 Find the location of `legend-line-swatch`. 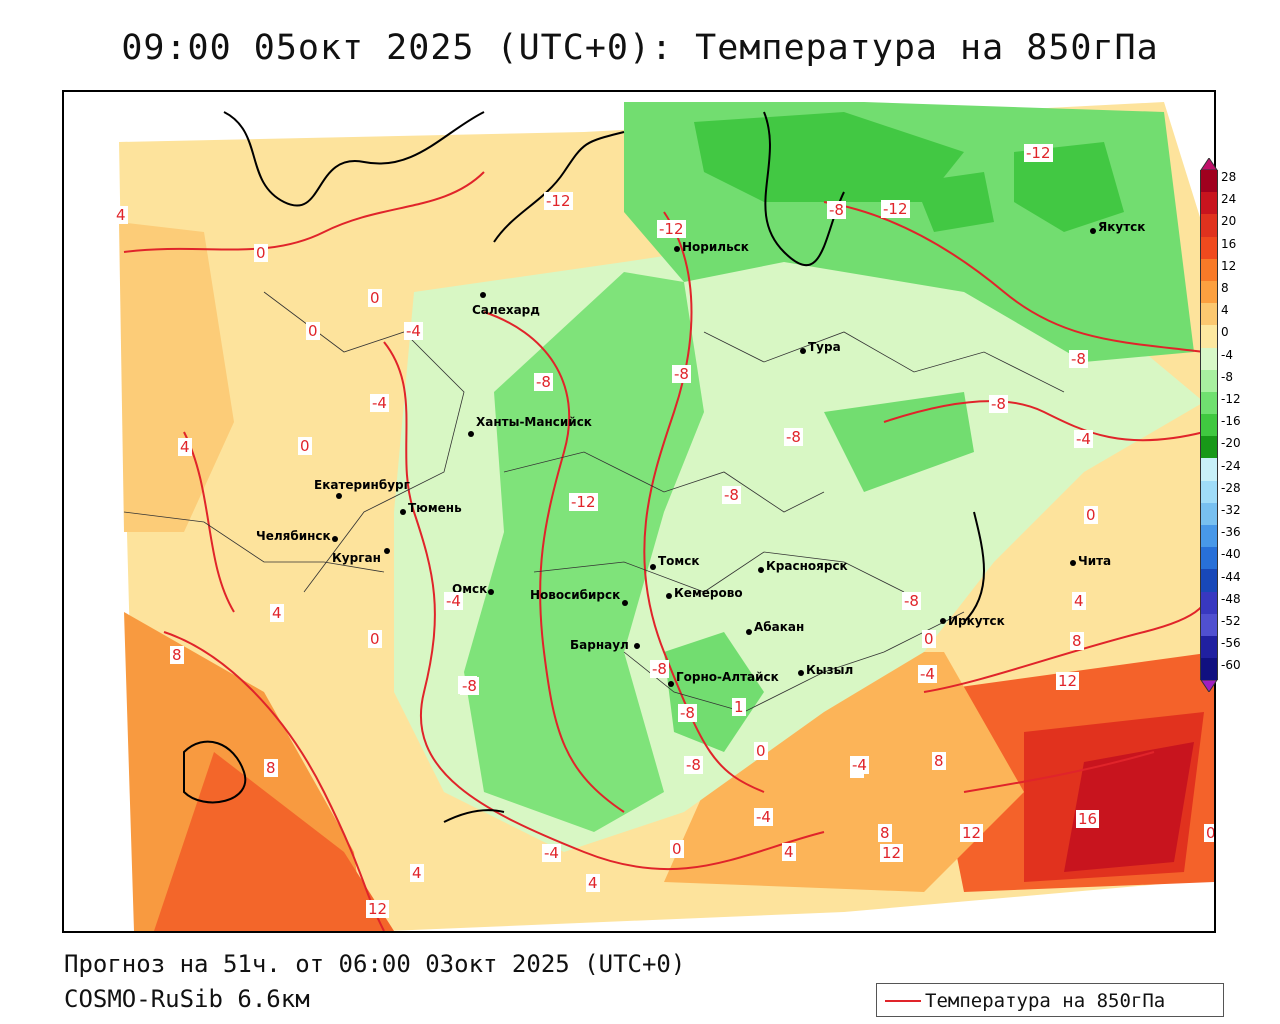

legend-line-swatch is located at coordinates (903, 1001).